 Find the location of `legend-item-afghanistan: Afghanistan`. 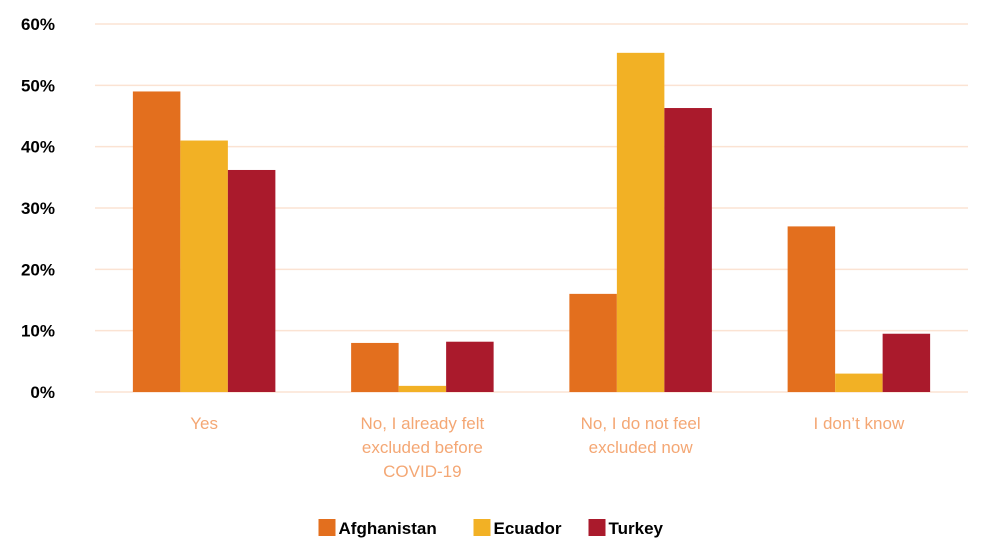

legend-item-afghanistan: Afghanistan is located at coordinates (377, 528).